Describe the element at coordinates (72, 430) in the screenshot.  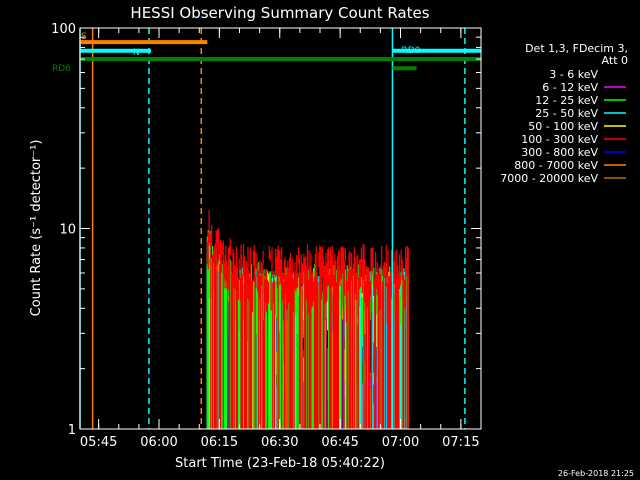
I see `y-tick-label: 1` at that location.